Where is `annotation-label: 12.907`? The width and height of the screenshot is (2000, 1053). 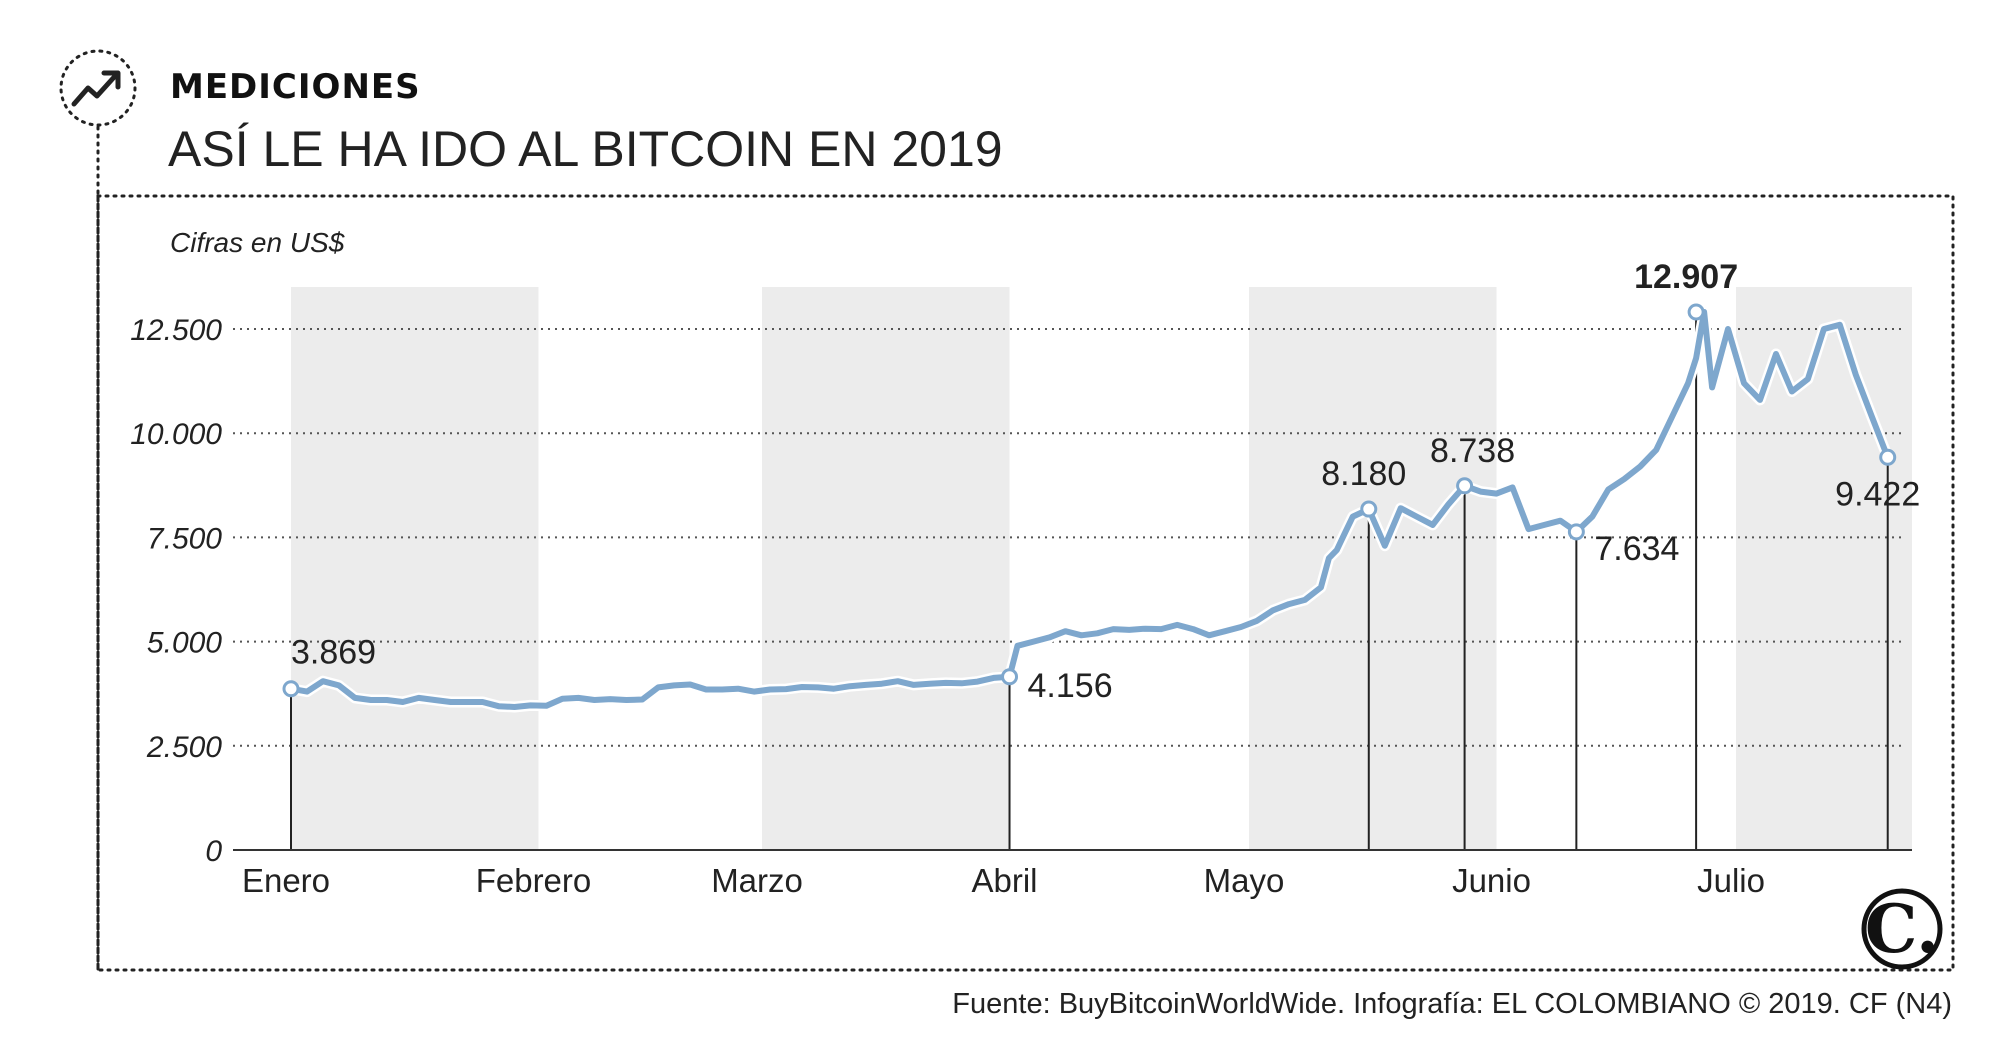 annotation-label: 12.907 is located at coordinates (1686, 277).